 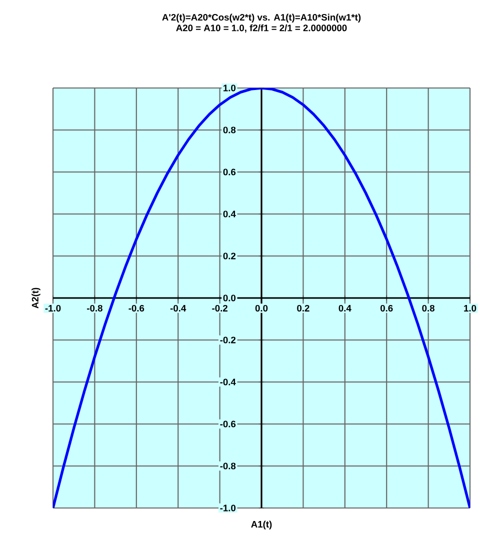 What do you see at coordinates (470, 308) in the screenshot?
I see `x-tick-label: 1.0` at bounding box center [470, 308].